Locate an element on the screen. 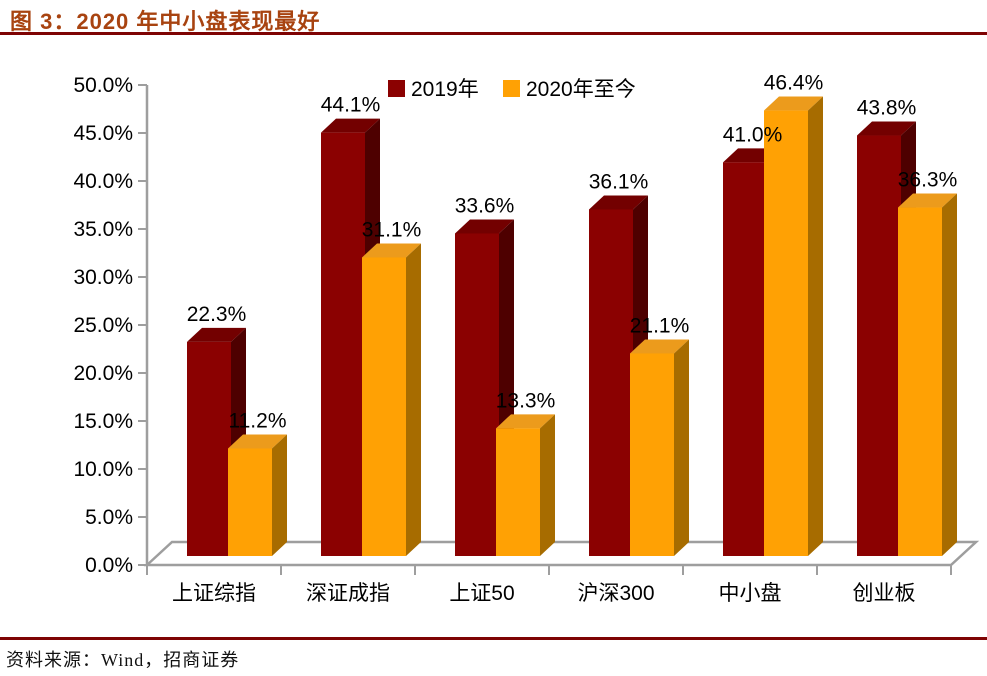  bar-2020-1-front is located at coordinates (384, 406).